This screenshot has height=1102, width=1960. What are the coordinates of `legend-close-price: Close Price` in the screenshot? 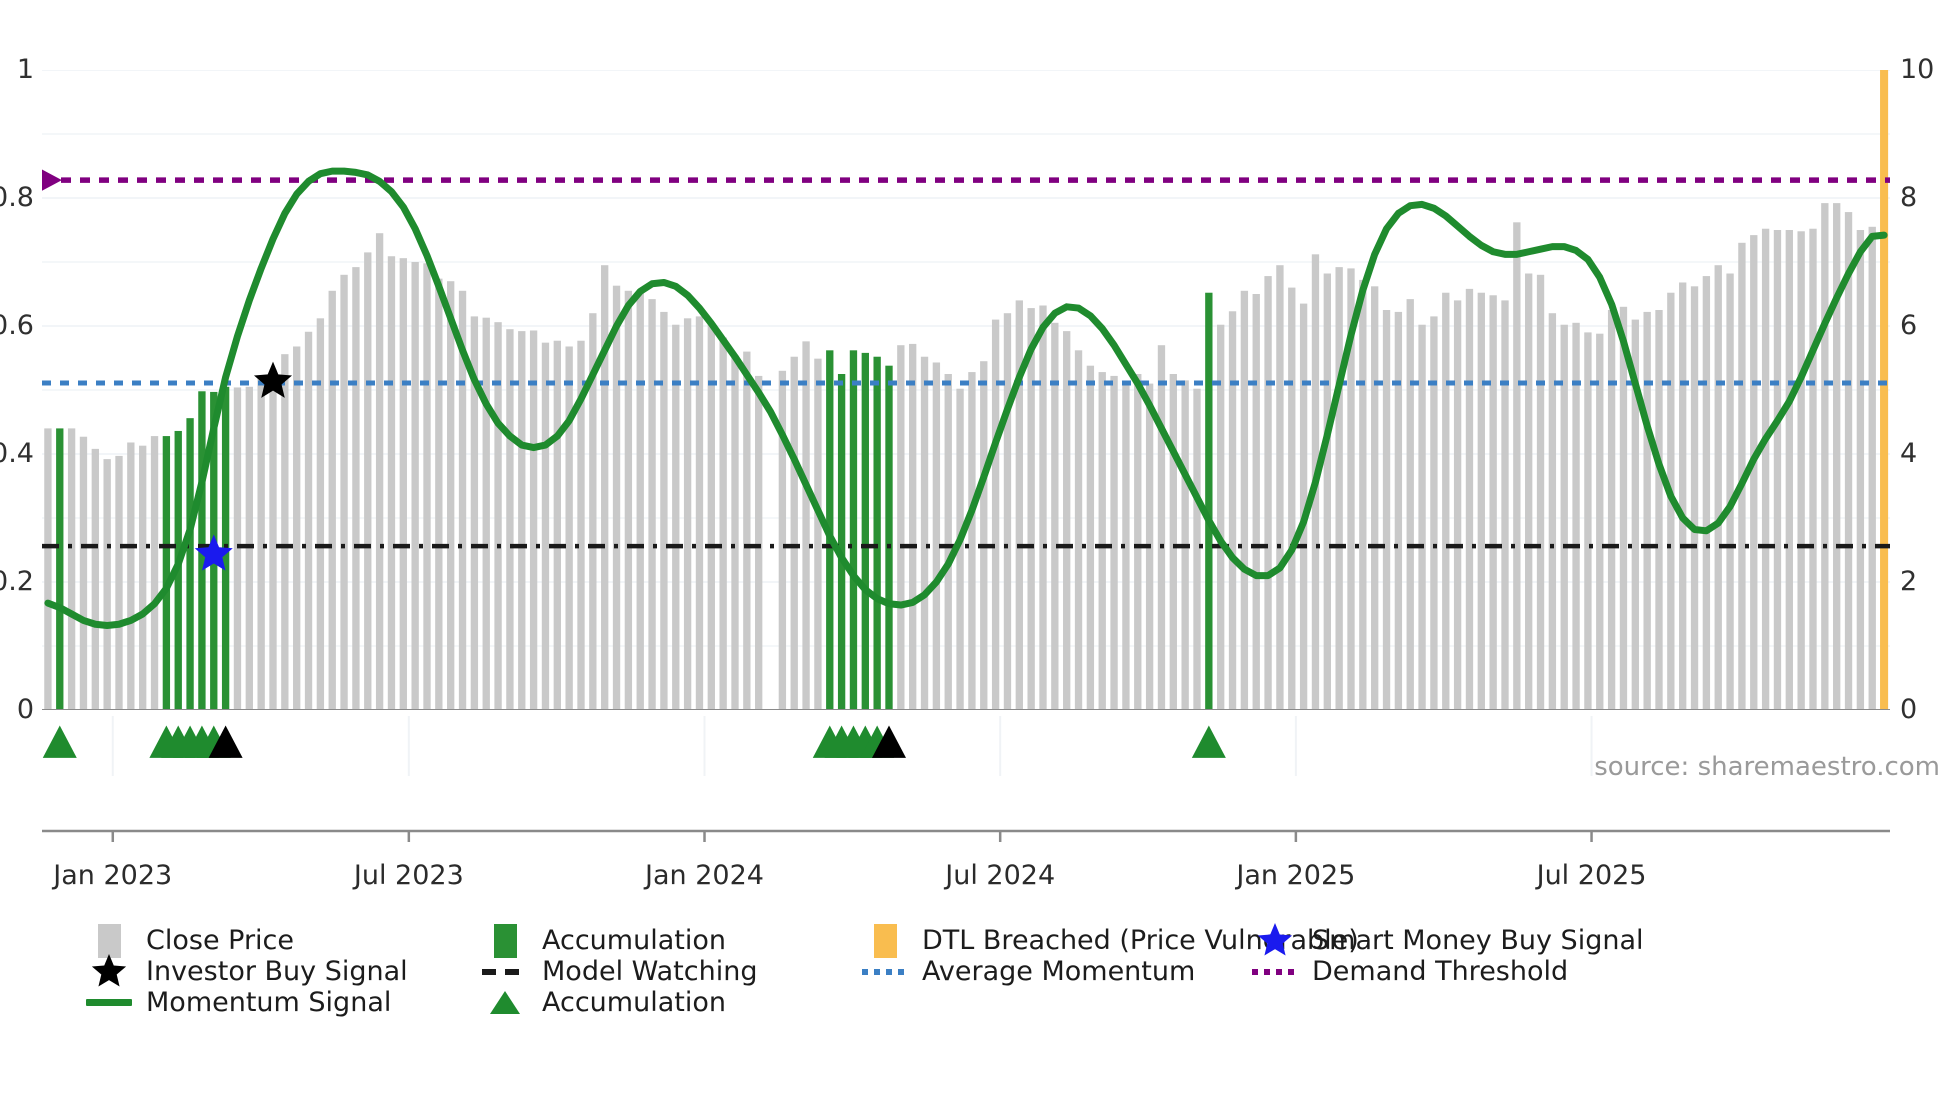 It's located at (188, 940).